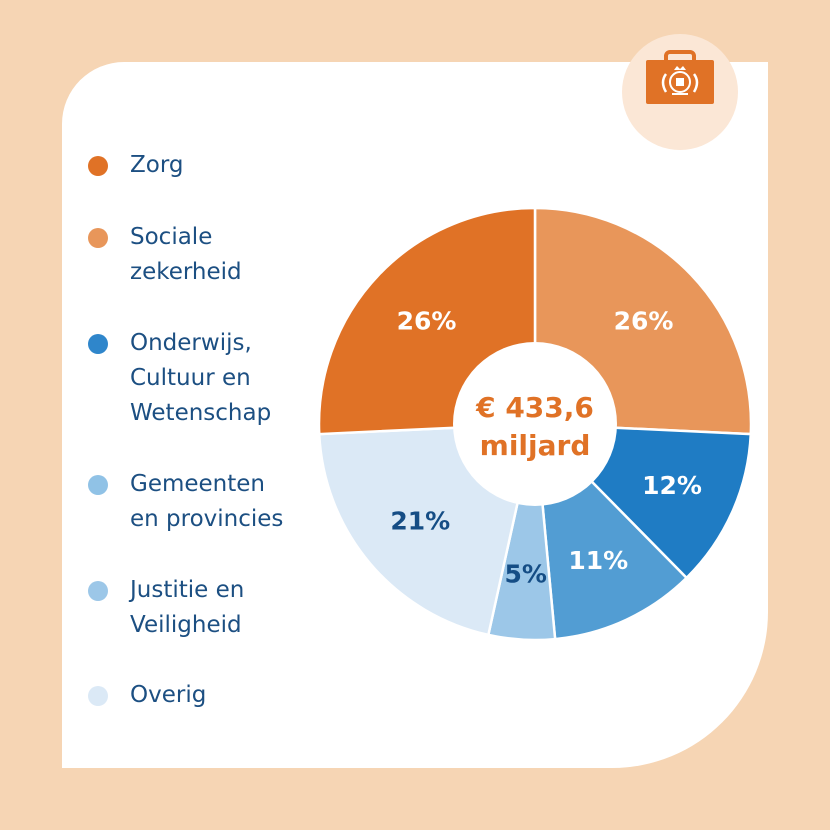 The height and width of the screenshot is (830, 830). What do you see at coordinates (680, 77) in the screenshot?
I see `briefcase-icon` at bounding box center [680, 77].